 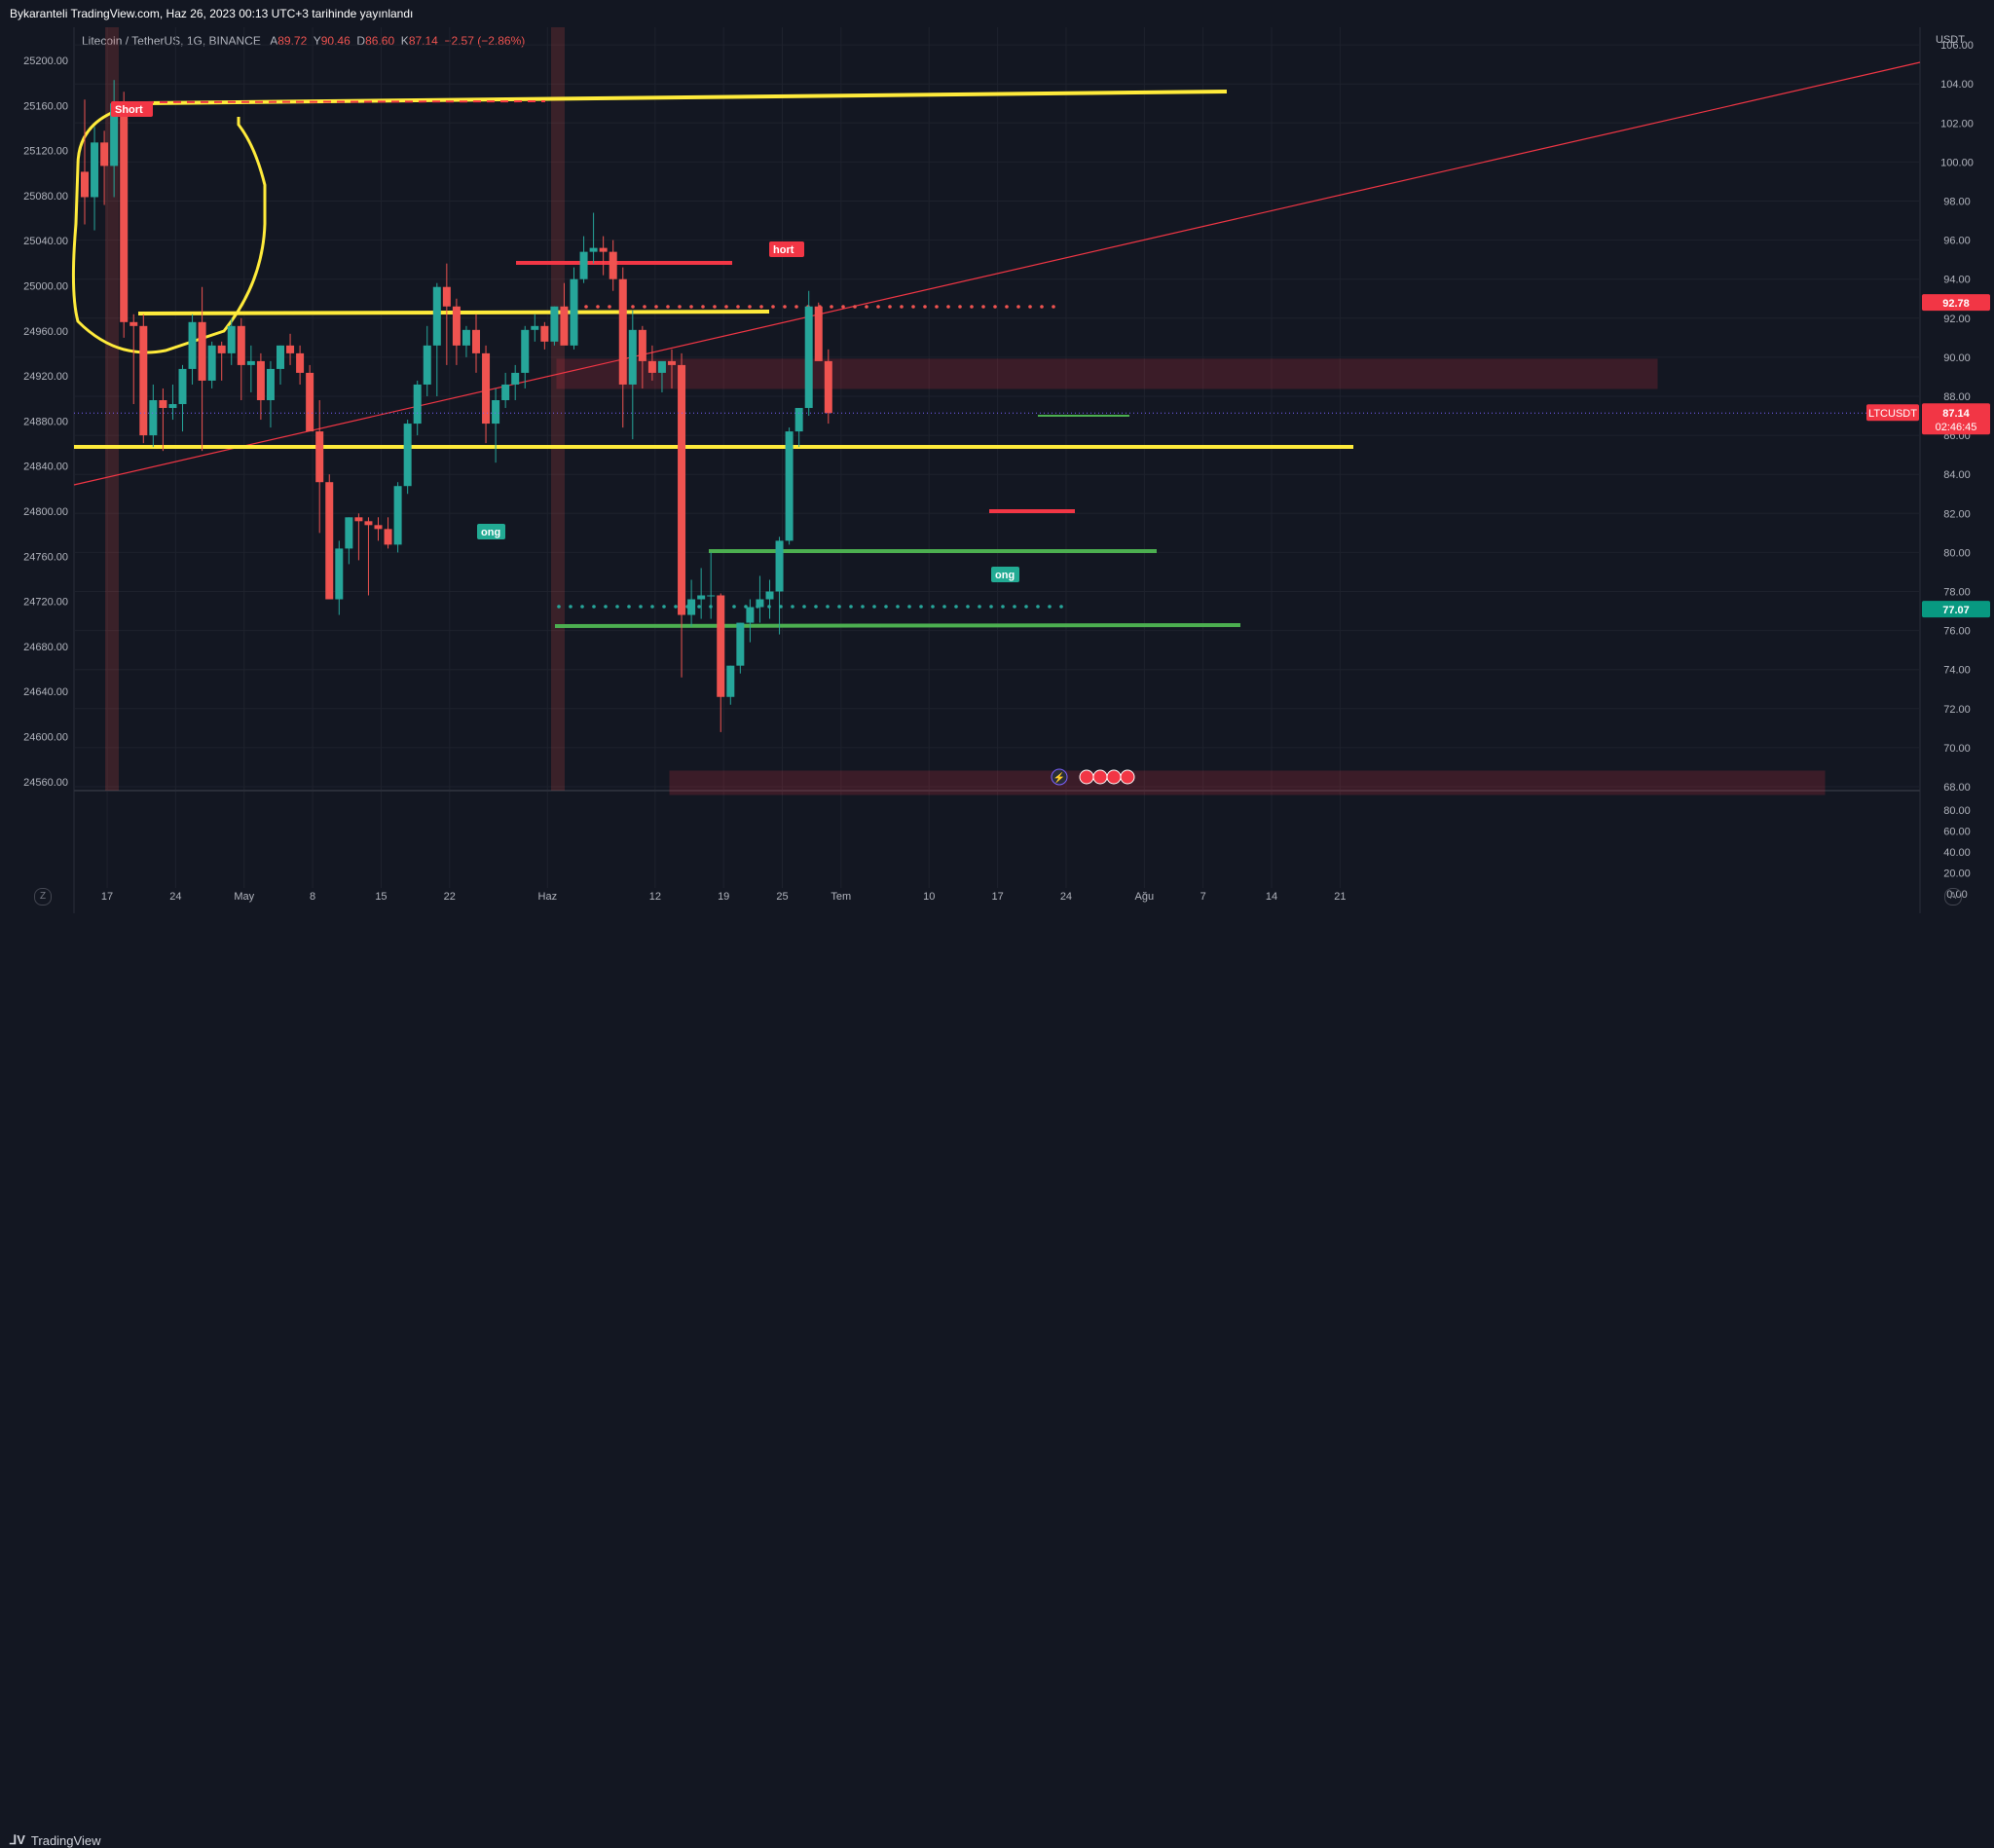 I want to click on left-axis-tick: 24800.00, so click(x=45, y=512).